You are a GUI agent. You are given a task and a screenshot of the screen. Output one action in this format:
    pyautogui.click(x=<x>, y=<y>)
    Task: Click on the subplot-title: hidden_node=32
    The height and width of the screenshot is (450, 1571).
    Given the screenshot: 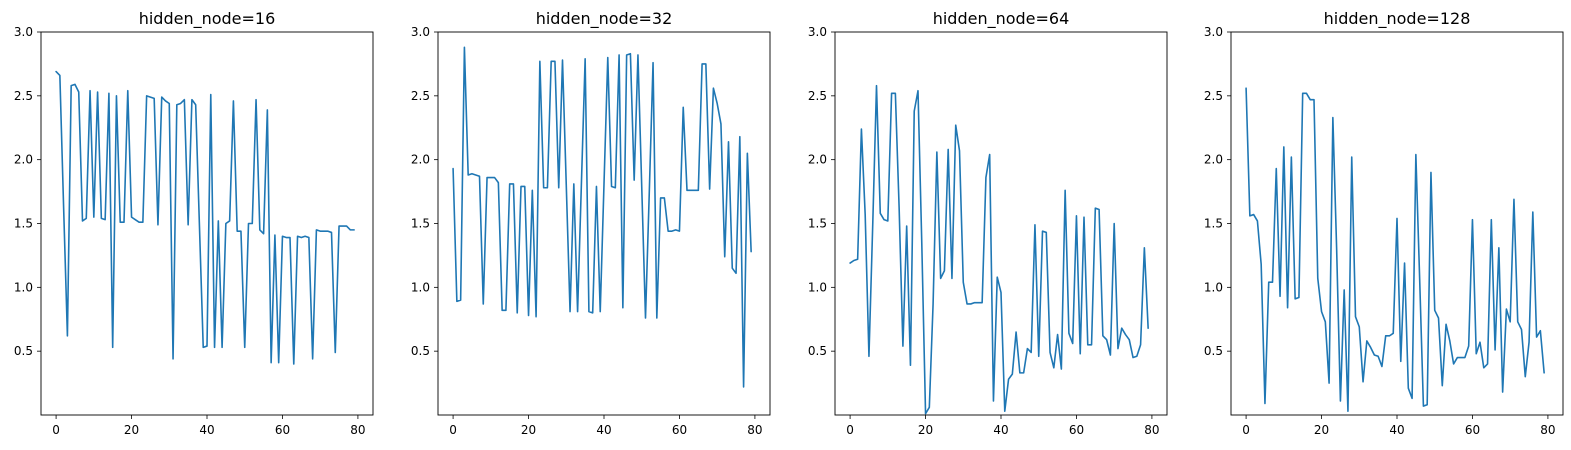 What is the action you would take?
    pyautogui.click(x=604, y=19)
    